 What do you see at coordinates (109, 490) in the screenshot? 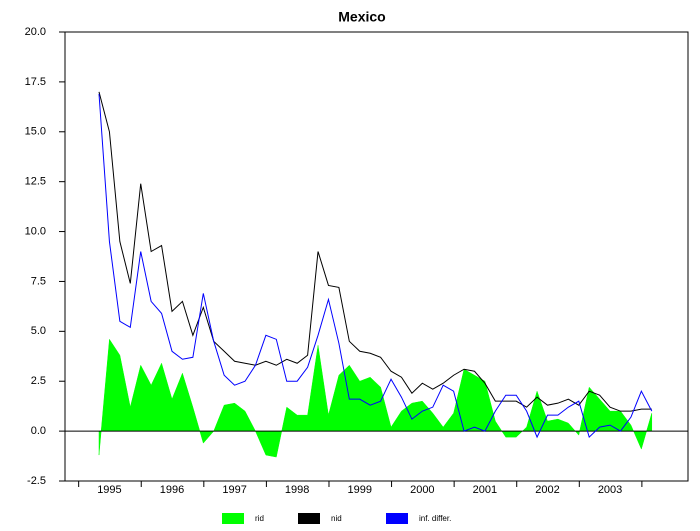
I see `x-tick-label: 1995` at bounding box center [109, 490].